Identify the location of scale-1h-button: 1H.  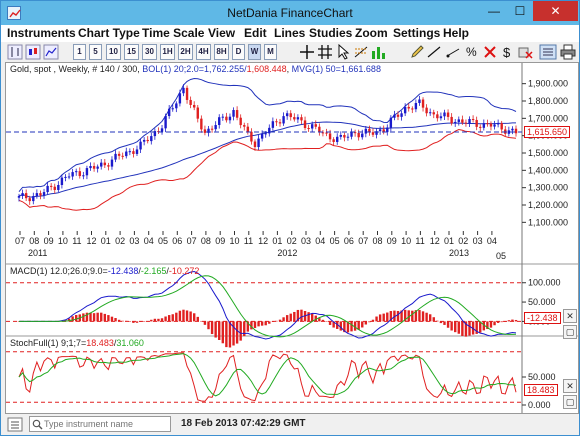
(167, 52).